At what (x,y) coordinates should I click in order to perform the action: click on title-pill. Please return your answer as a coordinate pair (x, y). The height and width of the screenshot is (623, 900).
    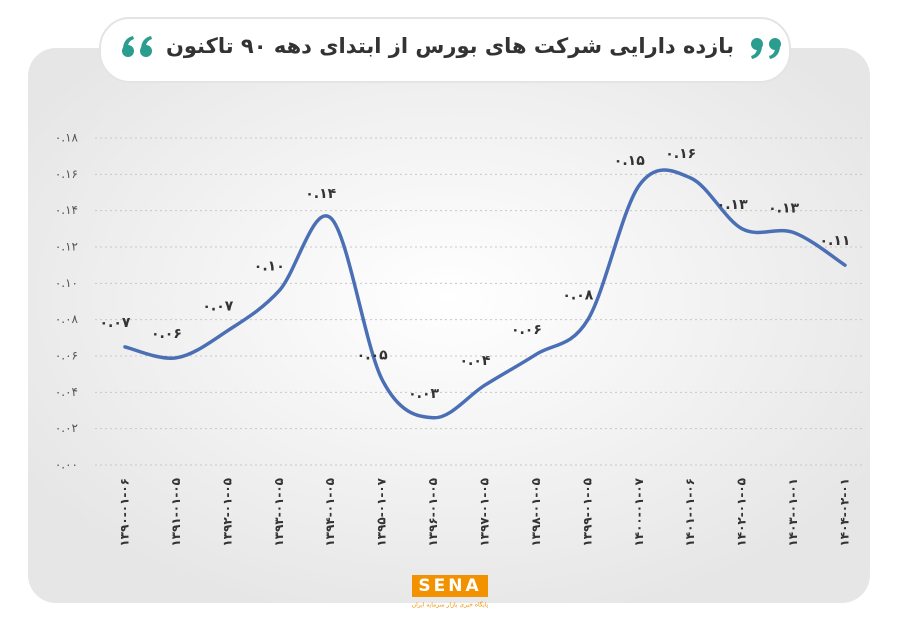
    Looking at the image, I should click on (445, 50).